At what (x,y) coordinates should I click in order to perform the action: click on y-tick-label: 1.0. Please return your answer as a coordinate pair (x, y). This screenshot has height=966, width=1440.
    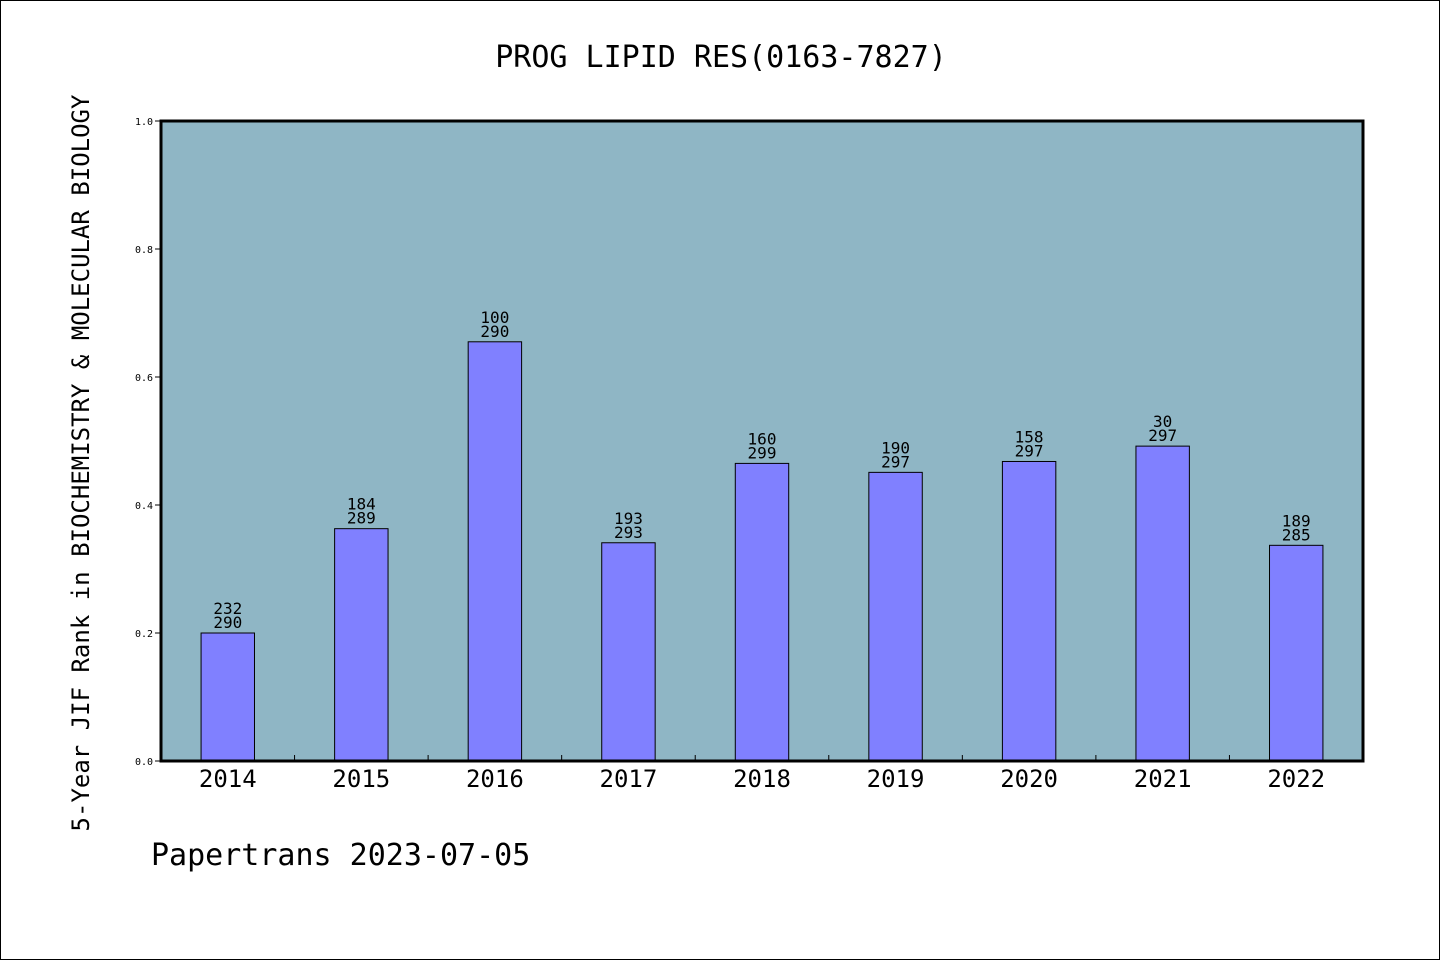
    Looking at the image, I should click on (144, 122).